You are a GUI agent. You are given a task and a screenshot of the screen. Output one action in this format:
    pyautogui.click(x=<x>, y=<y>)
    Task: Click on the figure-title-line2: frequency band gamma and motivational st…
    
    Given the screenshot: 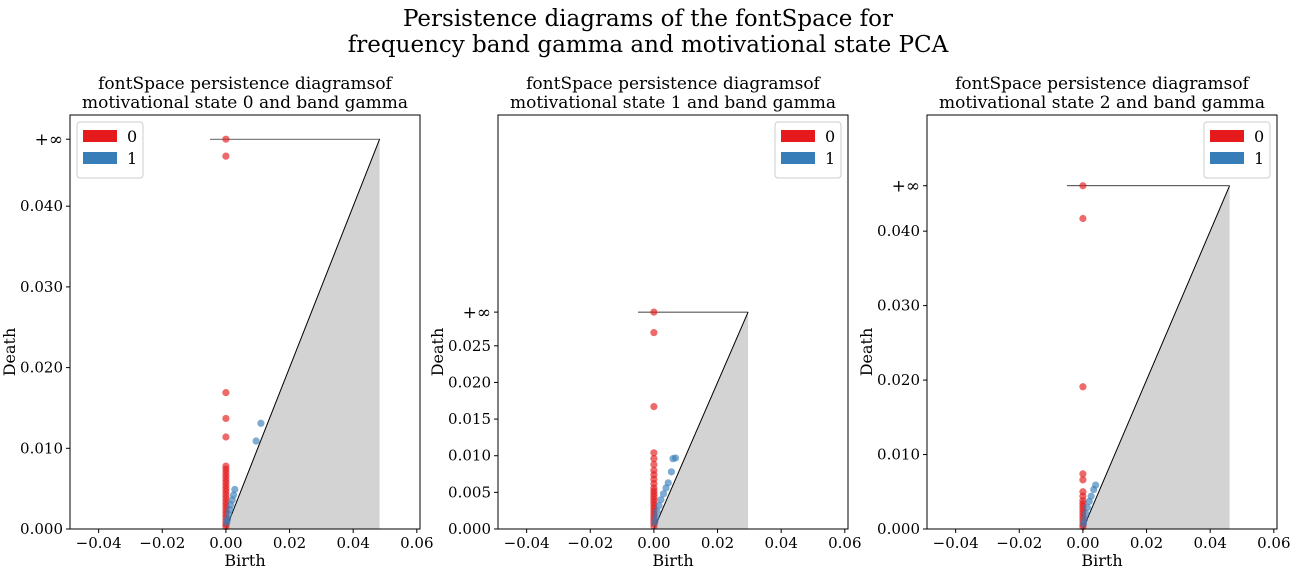 What is the action you would take?
    pyautogui.click(x=648, y=45)
    